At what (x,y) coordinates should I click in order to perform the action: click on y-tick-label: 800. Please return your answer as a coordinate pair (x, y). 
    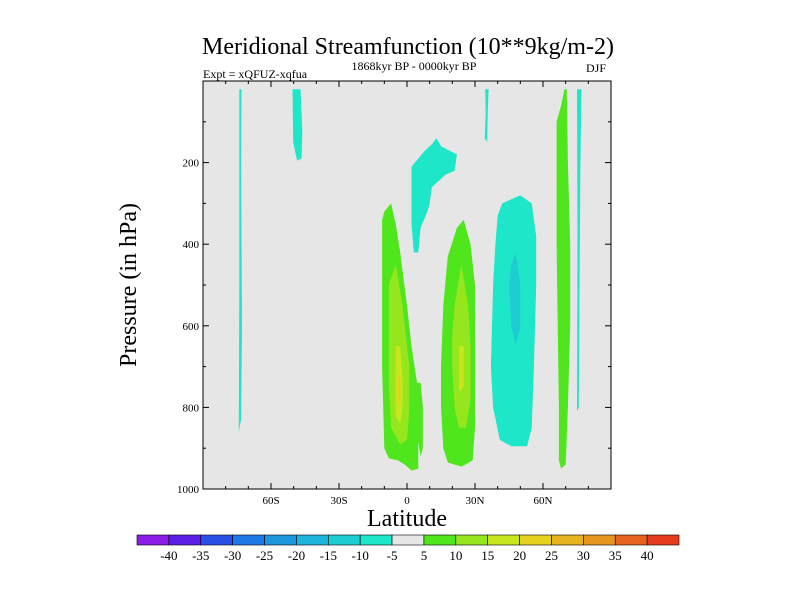
    Looking at the image, I should click on (191, 408).